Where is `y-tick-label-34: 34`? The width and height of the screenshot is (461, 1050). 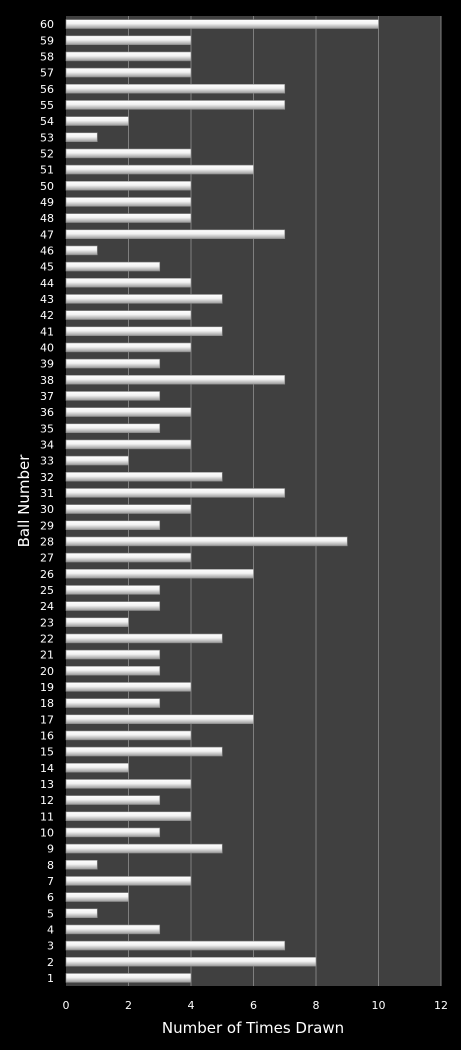
y-tick-label-34: 34 is located at coordinates (47, 444).